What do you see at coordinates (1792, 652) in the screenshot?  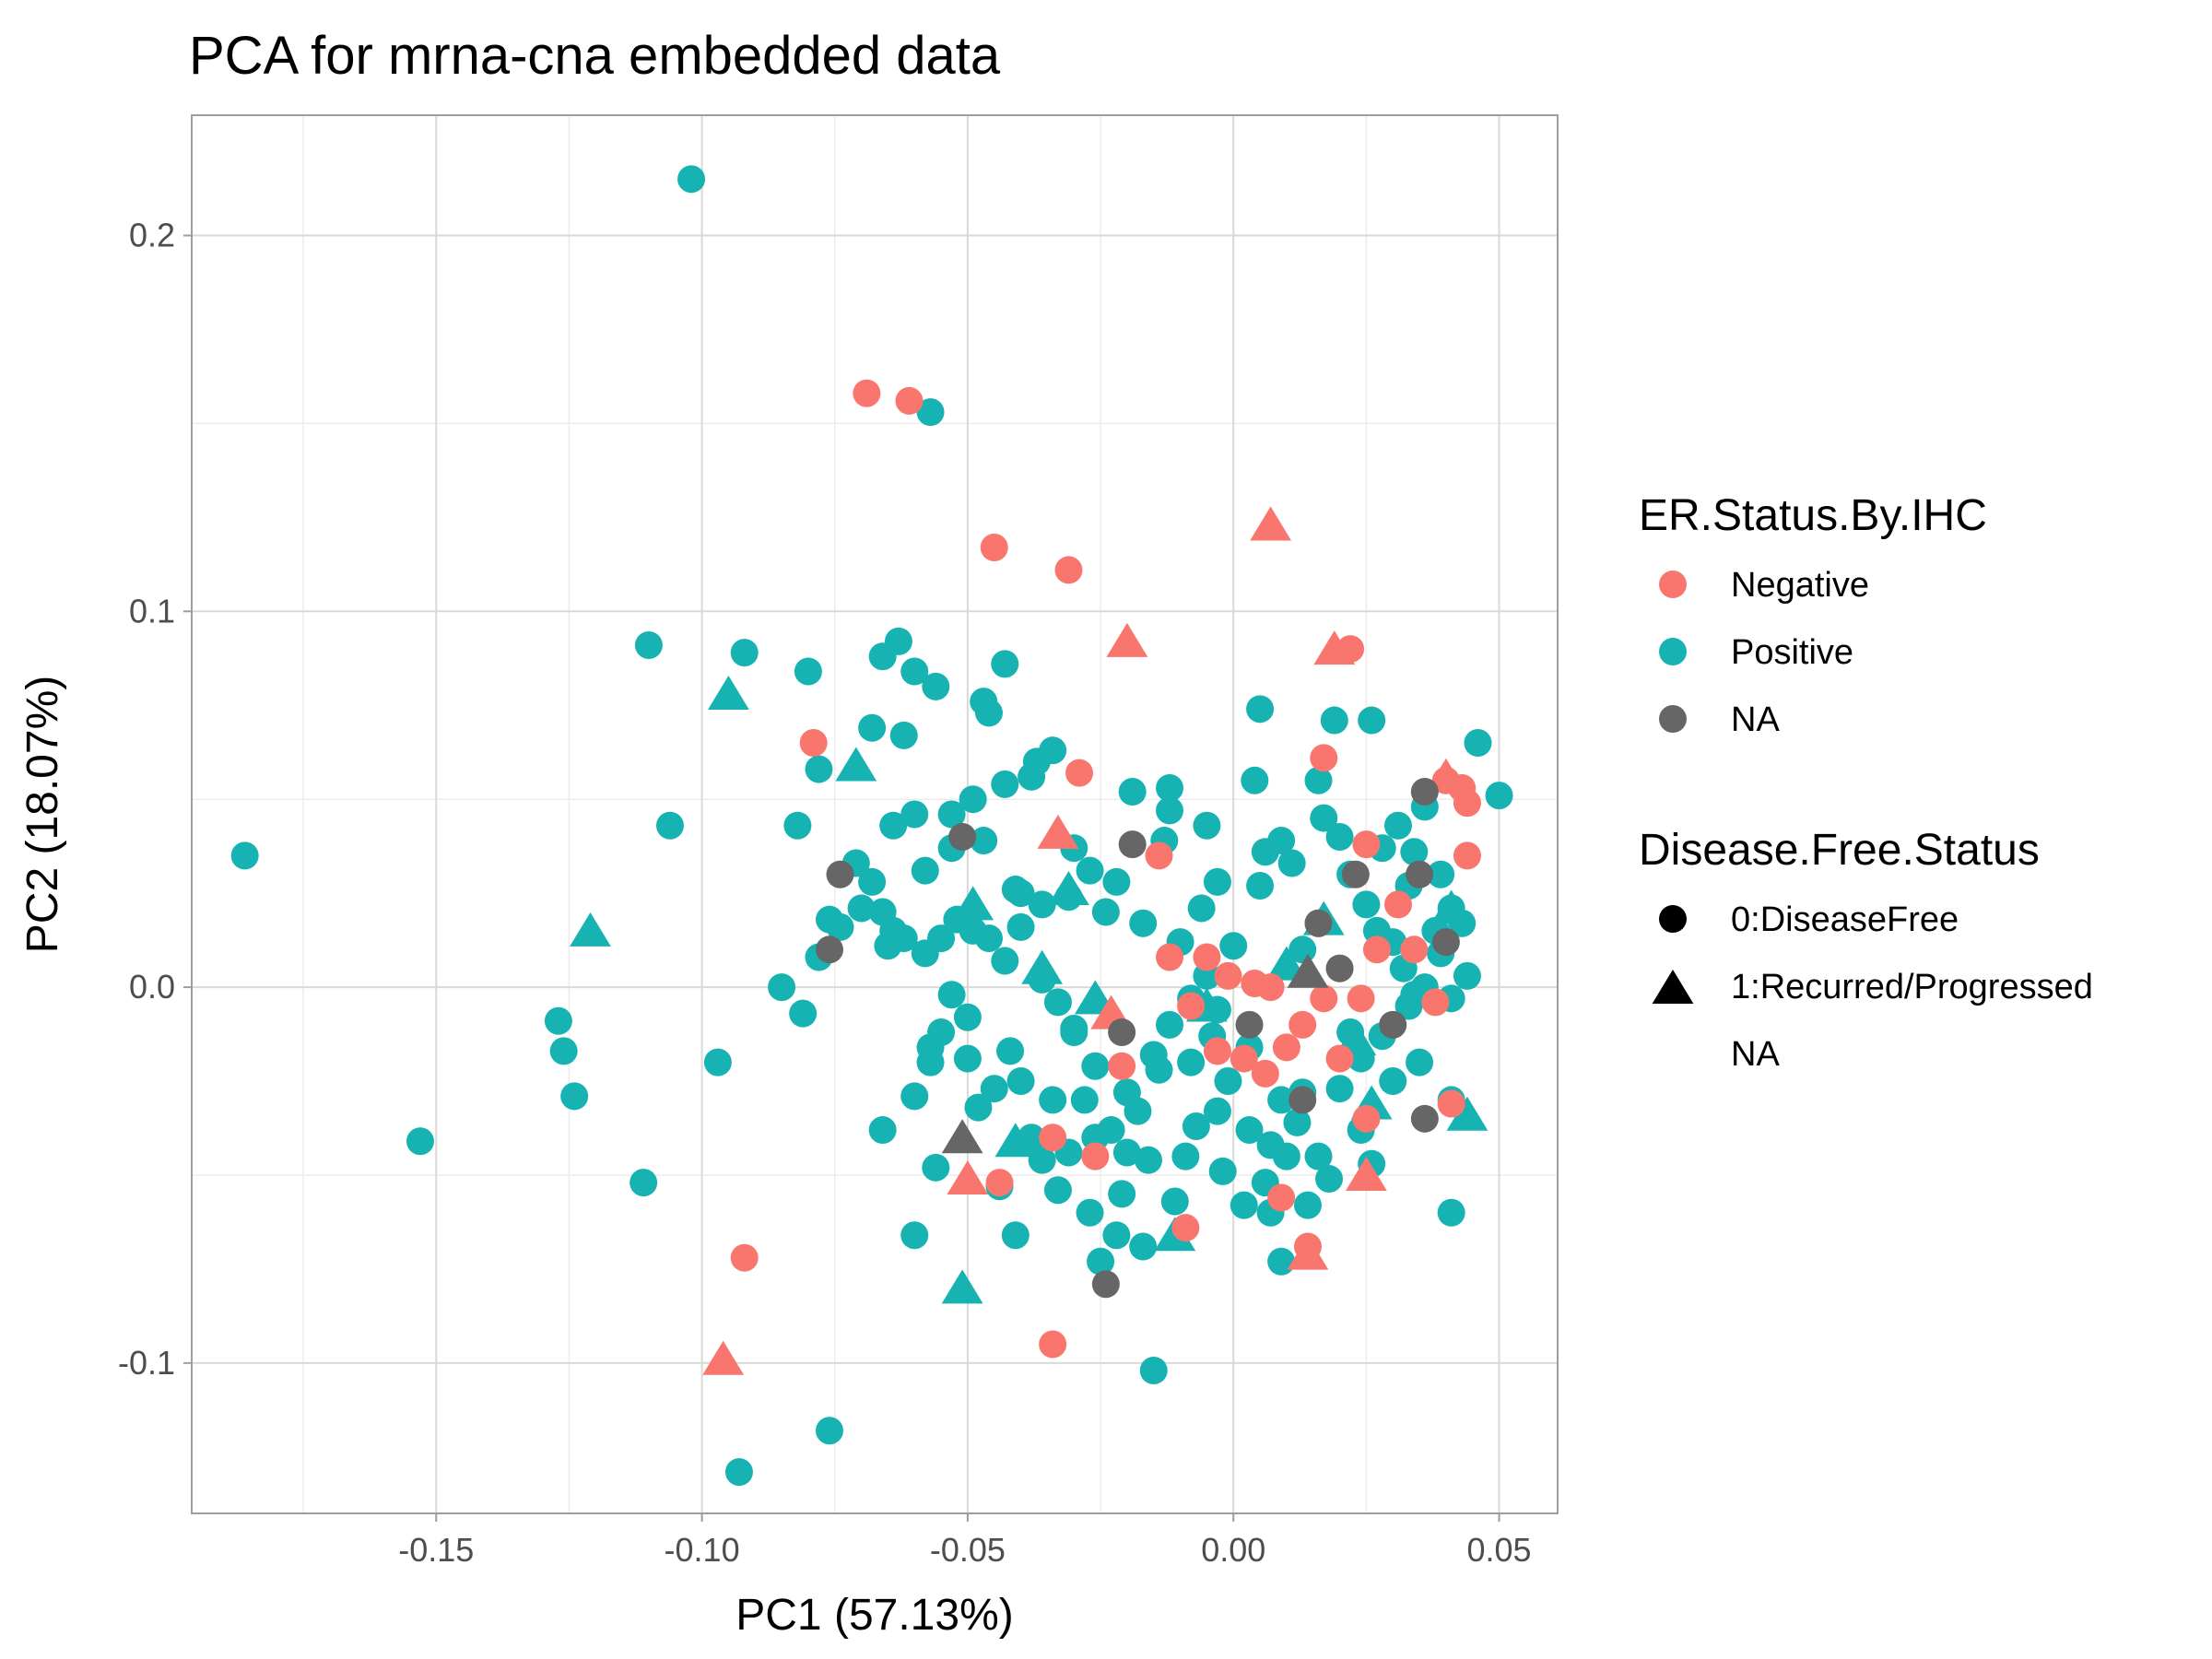 I see `legend-label: Positive` at bounding box center [1792, 652].